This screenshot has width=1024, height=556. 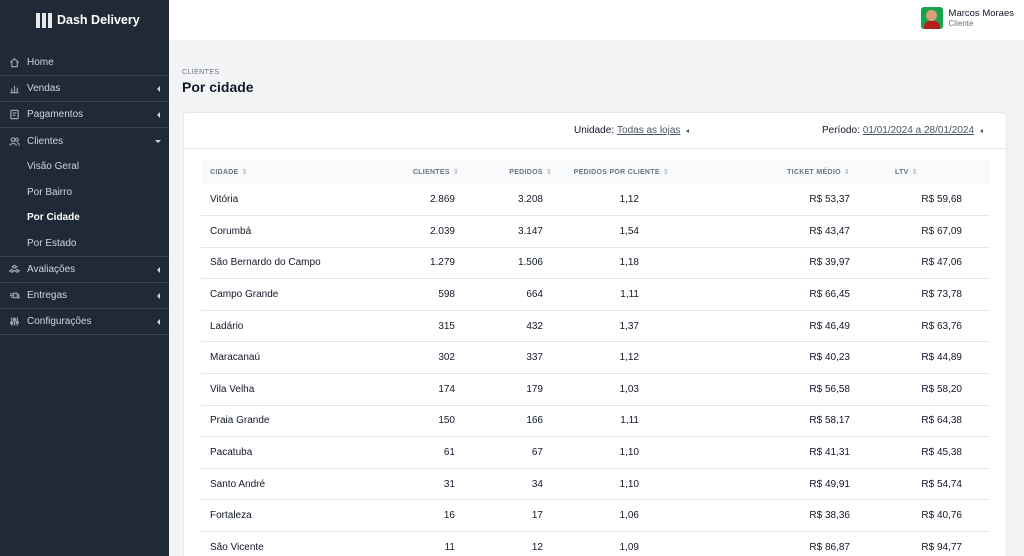 What do you see at coordinates (50, 192) in the screenshot?
I see `sidebar-subitem-por-bairro: Por Bairro` at bounding box center [50, 192].